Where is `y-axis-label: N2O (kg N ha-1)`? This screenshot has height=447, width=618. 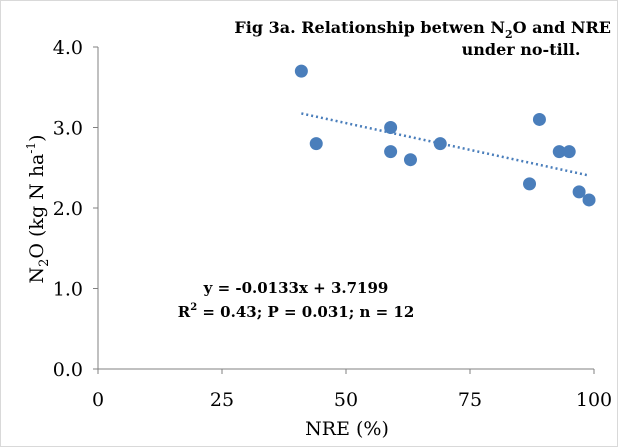
y-axis-label: N2O (kg N ha-1) is located at coordinates (38, 208).